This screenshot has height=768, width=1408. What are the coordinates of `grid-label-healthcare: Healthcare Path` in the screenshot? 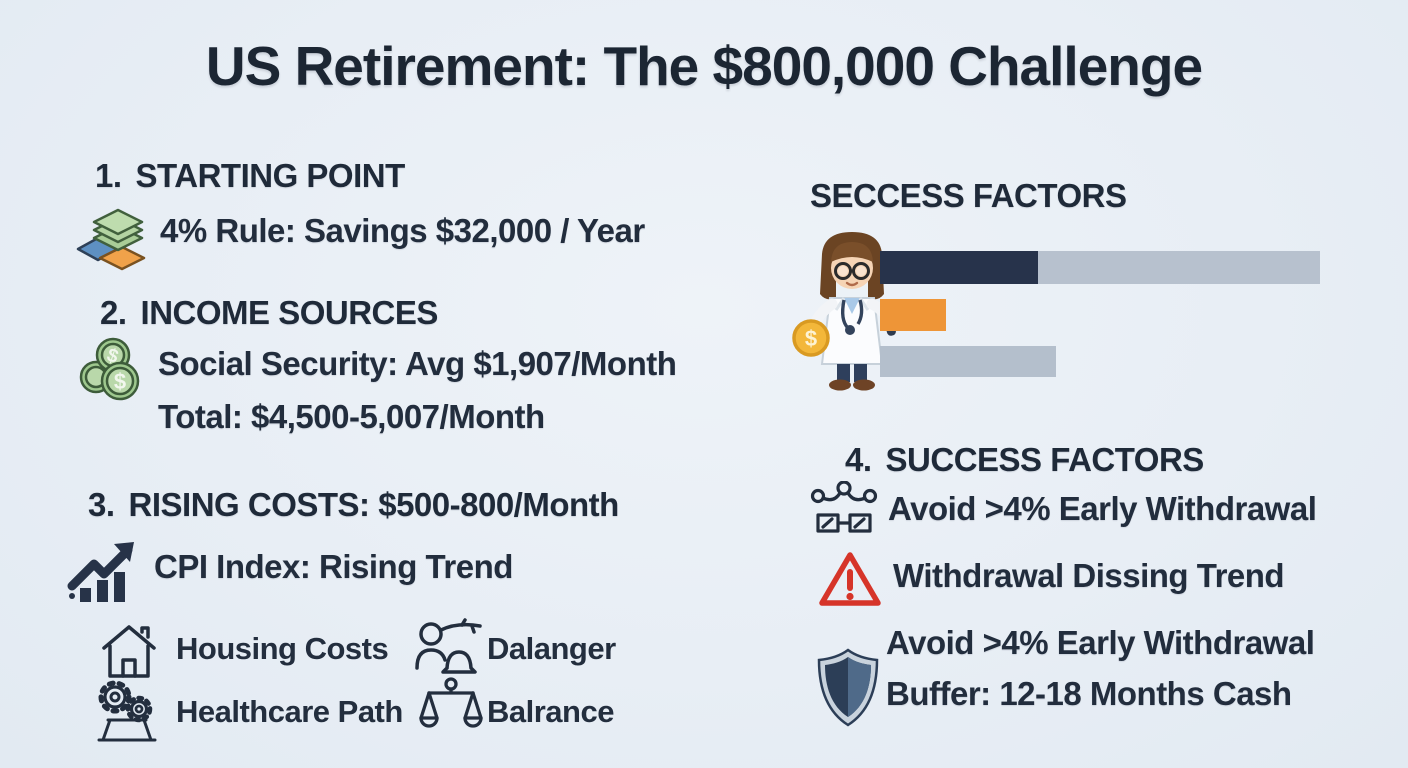 It's located at (289, 711).